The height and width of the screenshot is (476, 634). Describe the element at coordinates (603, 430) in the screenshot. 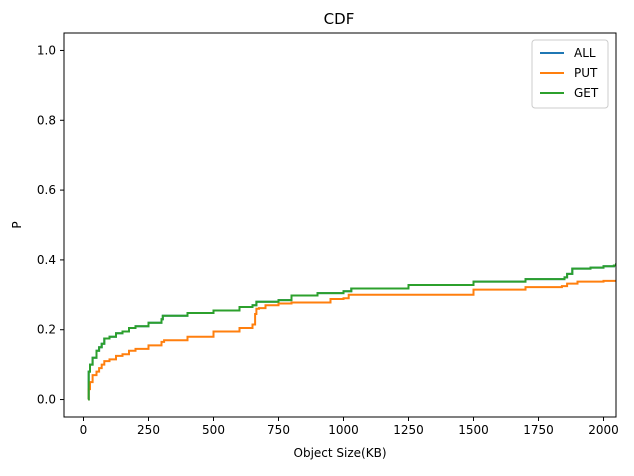

I see `x-tick-label: 2000` at that location.